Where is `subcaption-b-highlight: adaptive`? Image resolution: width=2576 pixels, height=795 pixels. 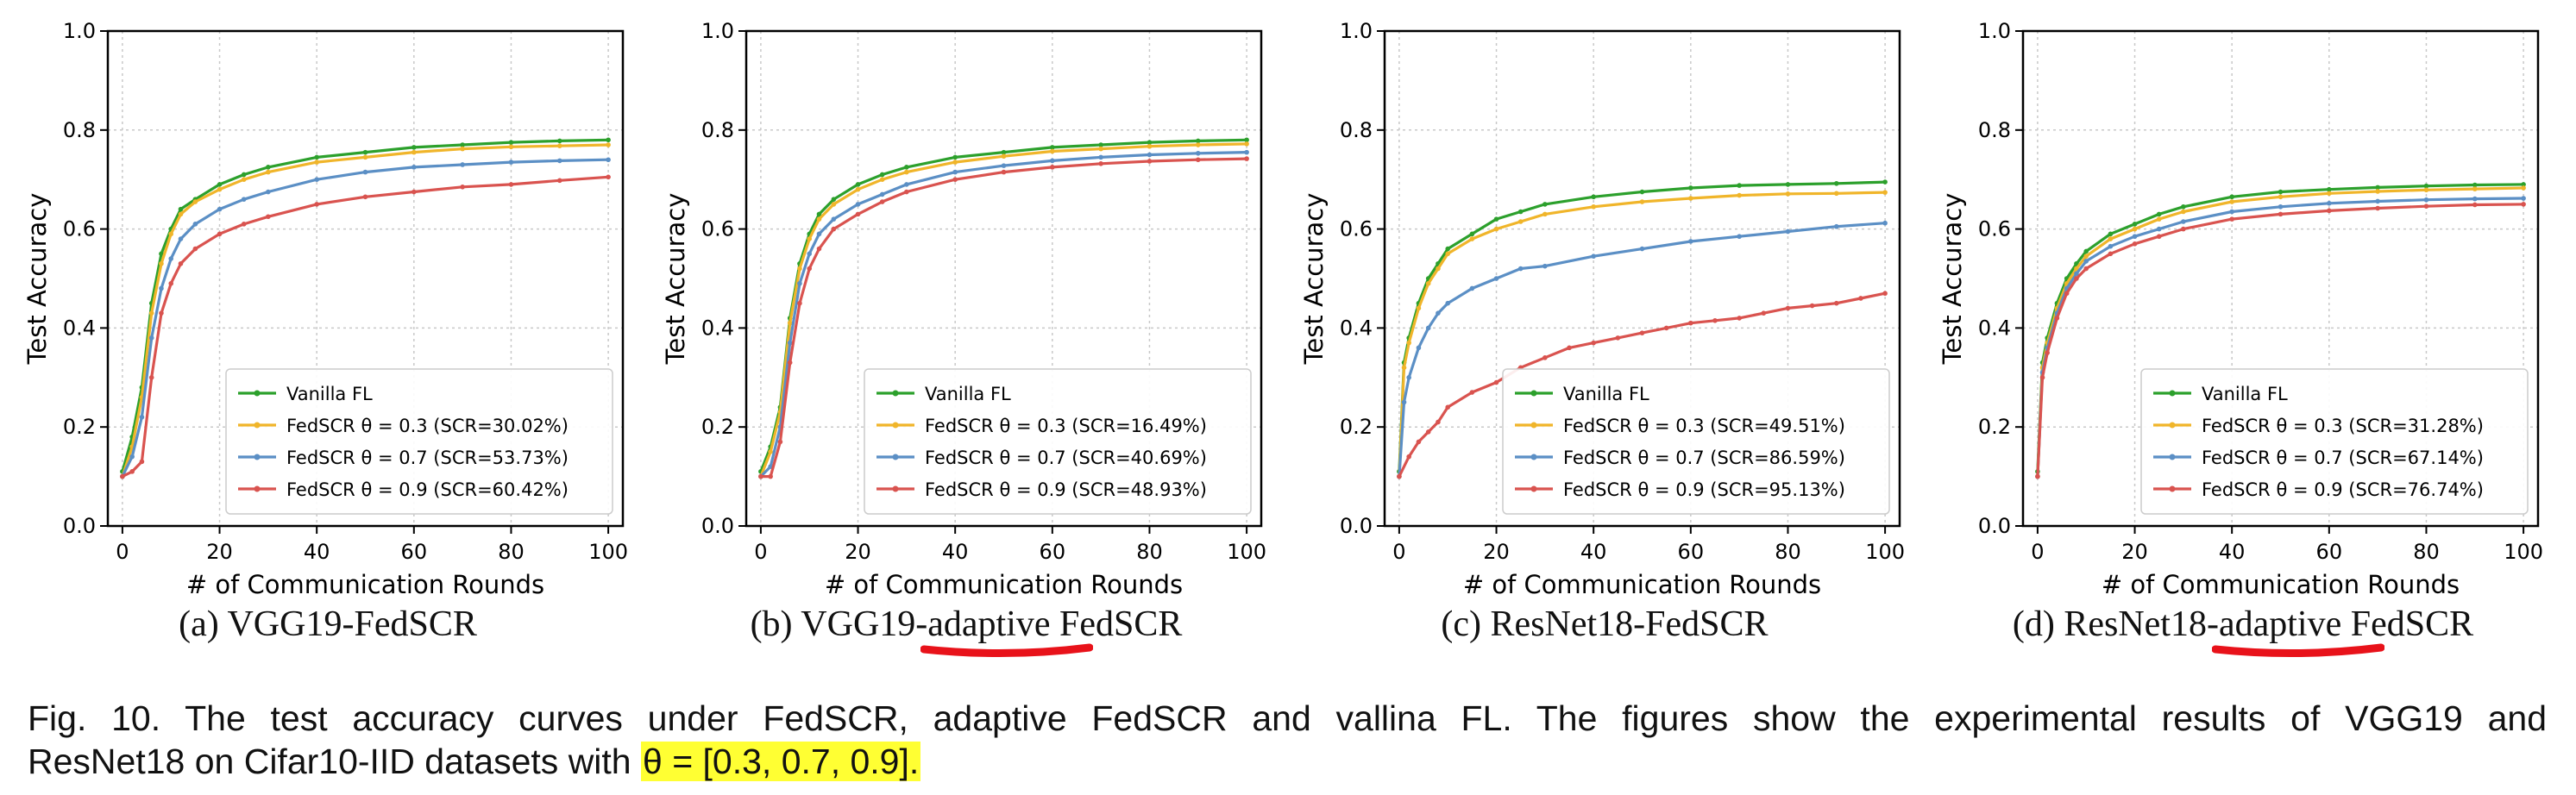 subcaption-b-highlight: adaptive is located at coordinates (1007, 631).